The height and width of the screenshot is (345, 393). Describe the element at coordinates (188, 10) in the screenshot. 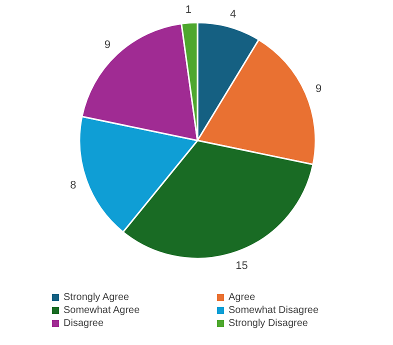

I see `data-label: 1` at that location.